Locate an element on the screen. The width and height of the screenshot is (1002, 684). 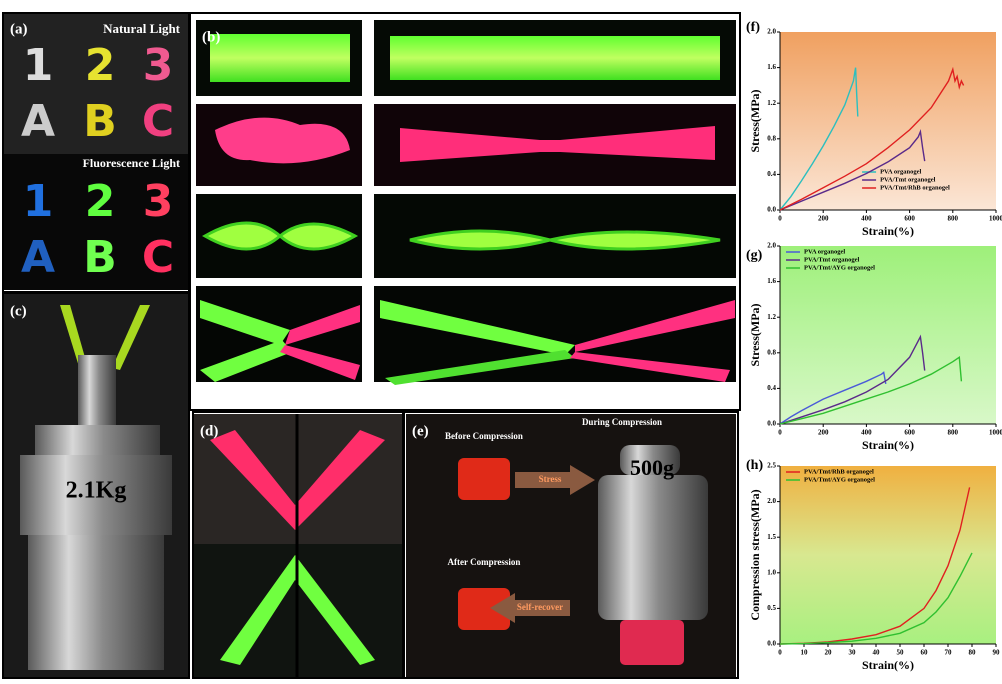
x-tick-label: 60 is located at coordinates (925, 653).